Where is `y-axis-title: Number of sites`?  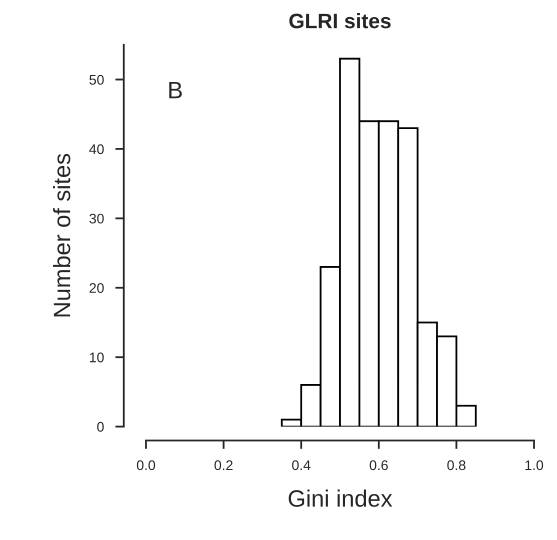
y-axis-title: Number of sites is located at coordinates (61, 235).